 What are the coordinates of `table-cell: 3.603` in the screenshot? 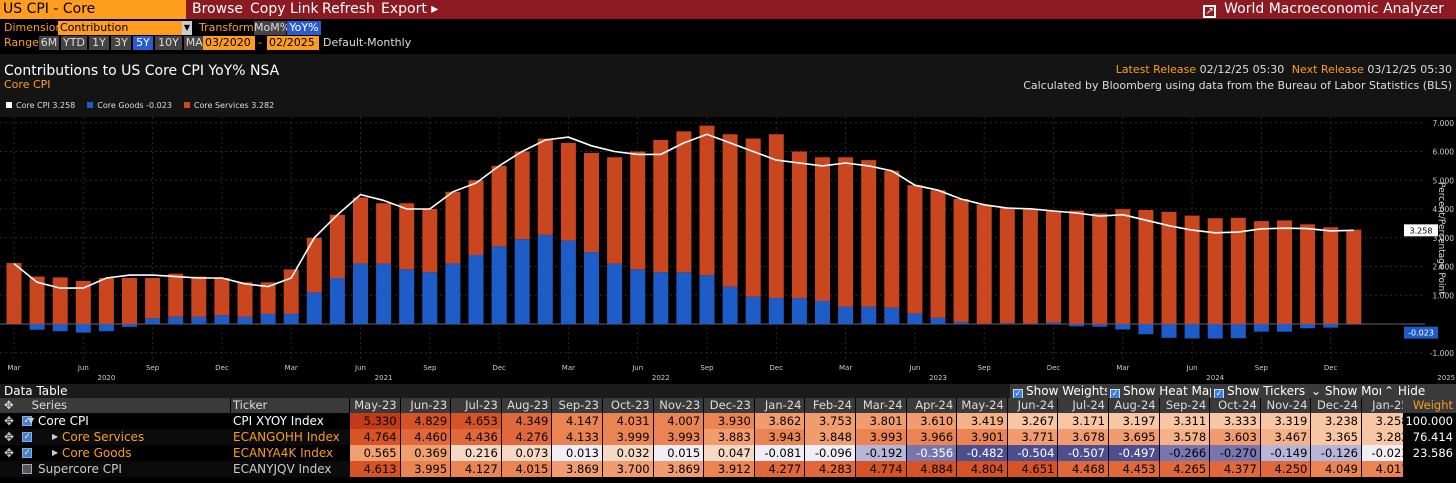 It's located at (1235, 437).